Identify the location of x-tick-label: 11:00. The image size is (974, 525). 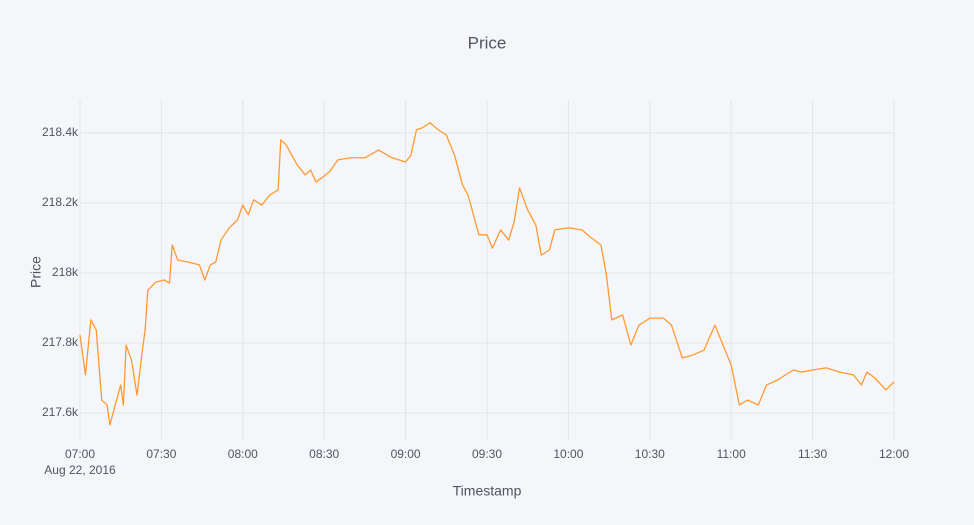
(731, 454).